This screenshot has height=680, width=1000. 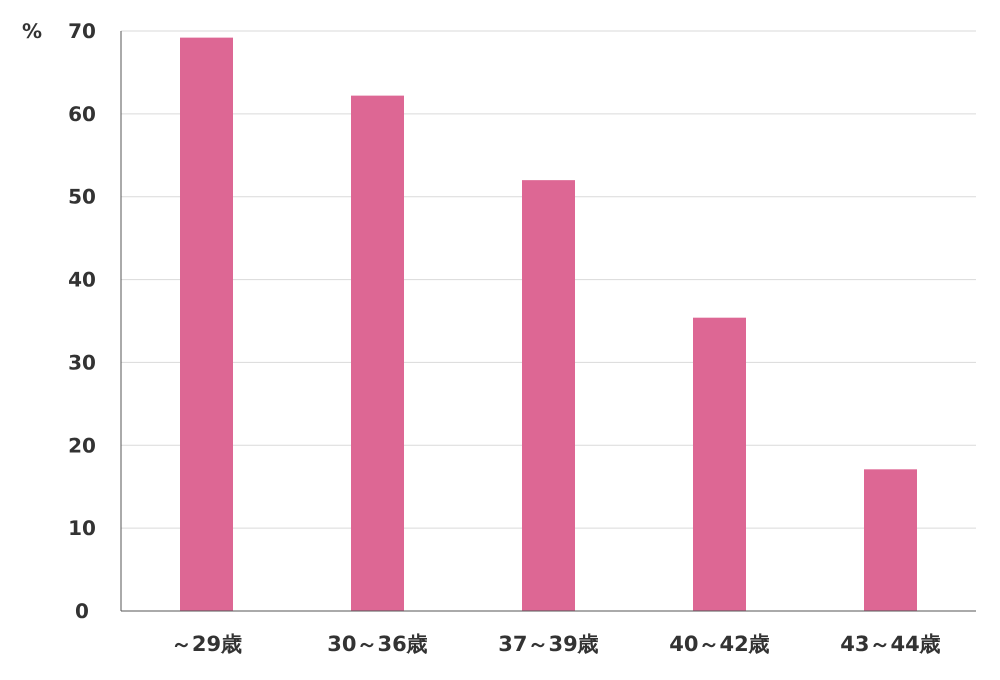 What do you see at coordinates (719, 644) in the screenshot?
I see `x-tick-label: 40～42歳` at bounding box center [719, 644].